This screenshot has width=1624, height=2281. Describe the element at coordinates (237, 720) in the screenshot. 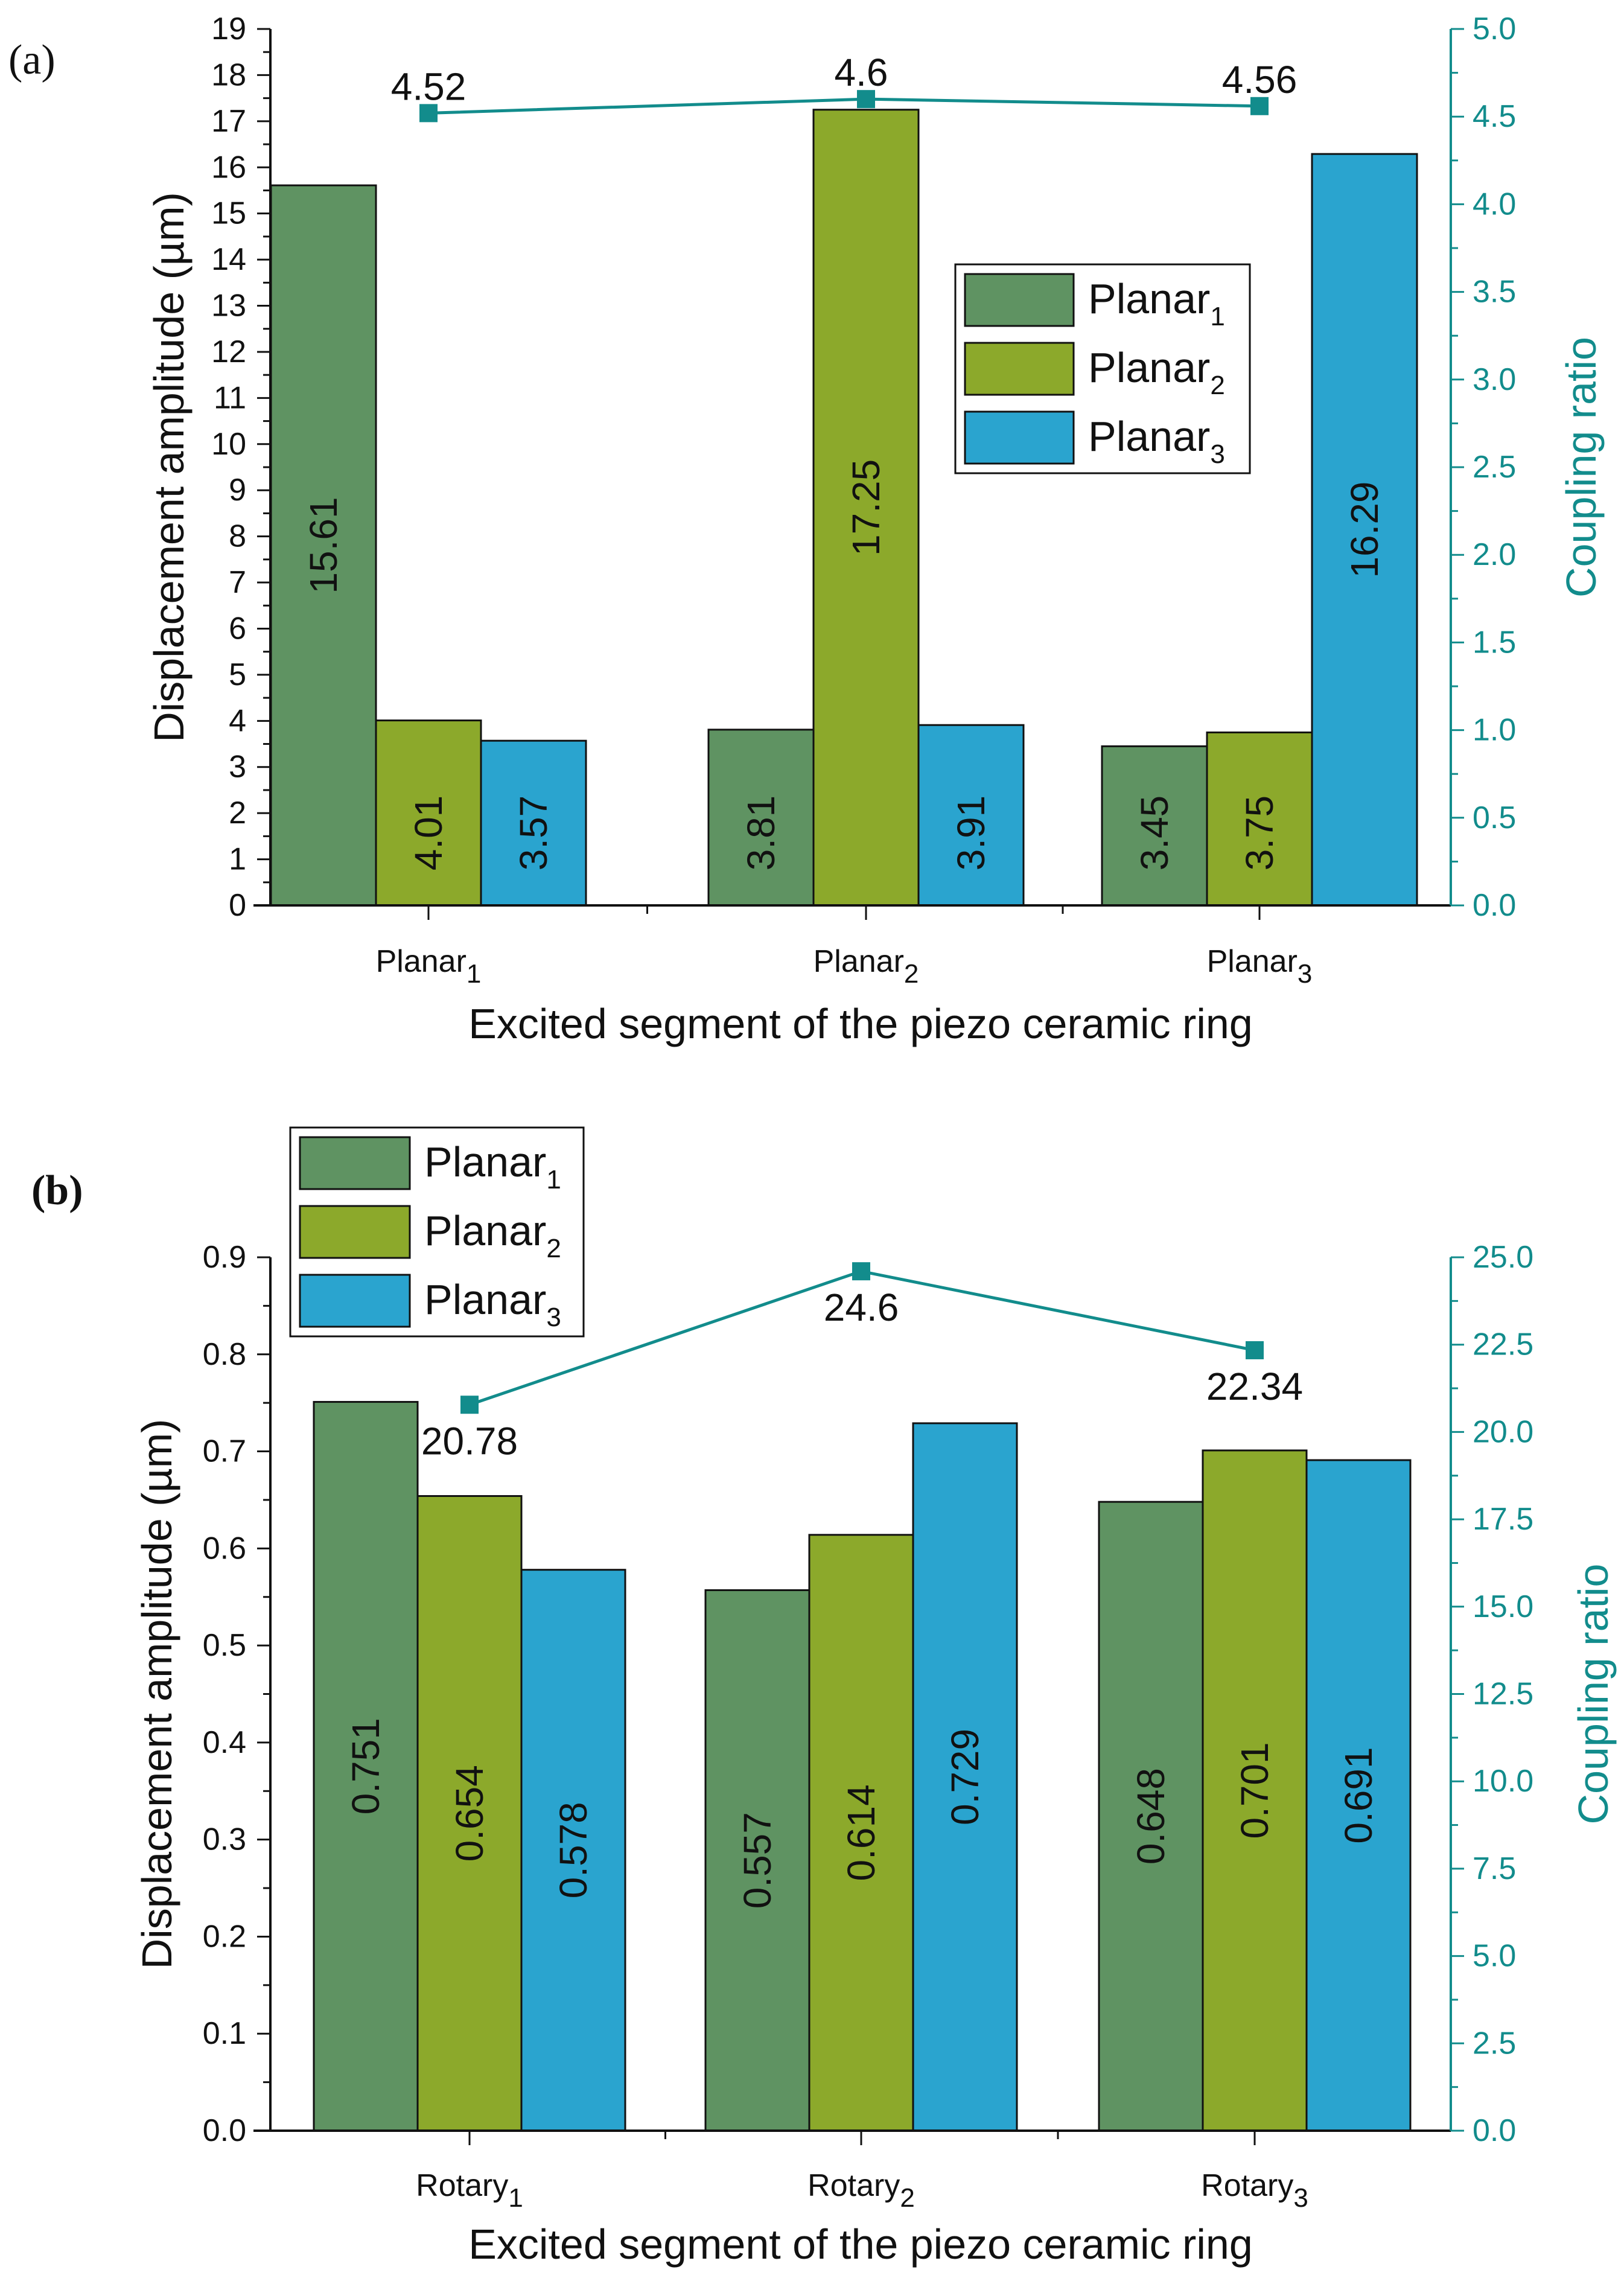

I see `y-tick-label: 4` at that location.